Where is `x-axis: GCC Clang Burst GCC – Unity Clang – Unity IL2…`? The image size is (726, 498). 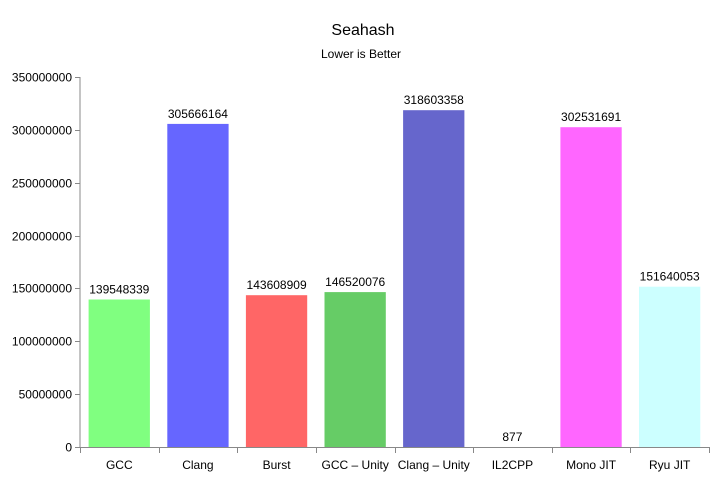 x-axis: GCC Clang Burst GCC – Unity Clang – Unity IL2… is located at coordinates (395, 459).